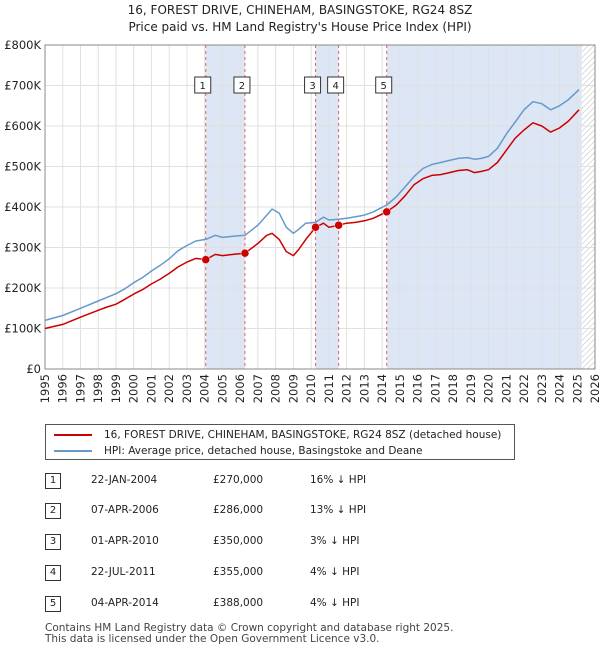 The height and width of the screenshot is (650, 600). What do you see at coordinates (338, 510) in the screenshot?
I see `sale-hpi-diff: 13% ↓ HPI` at bounding box center [338, 510].